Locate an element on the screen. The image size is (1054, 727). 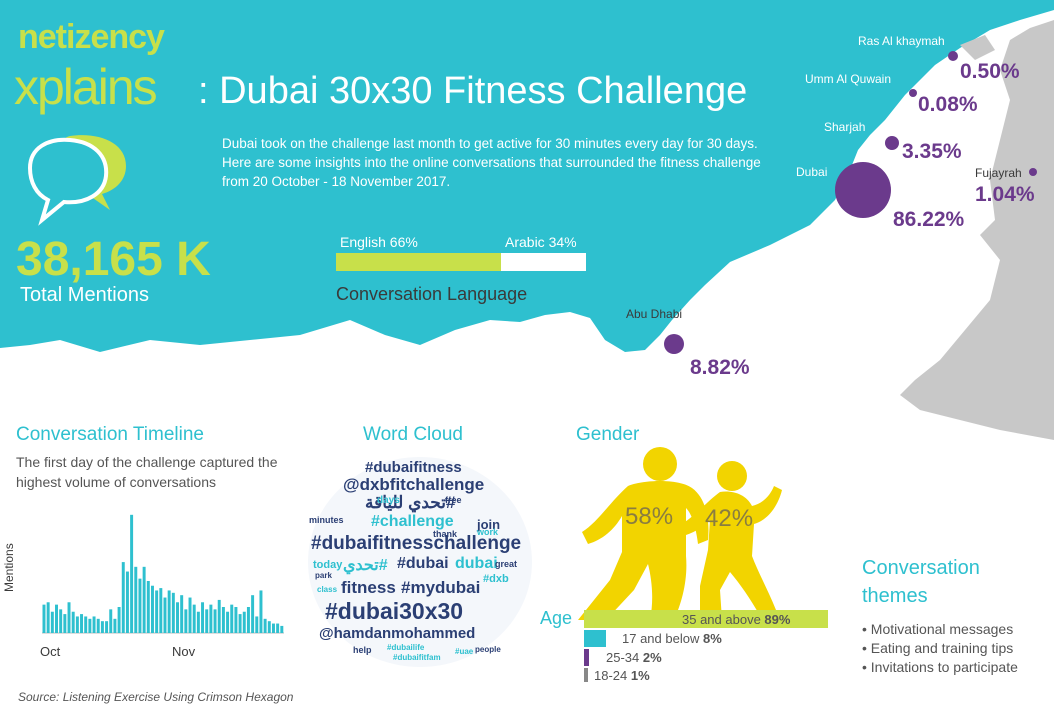
word: #mydubai is located at coordinates (441, 587).